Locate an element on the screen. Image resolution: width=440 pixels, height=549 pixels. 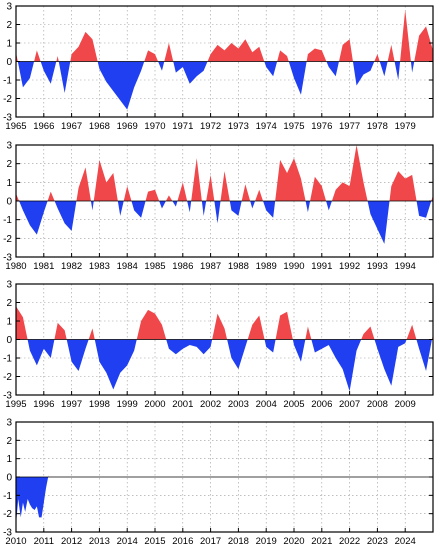
x-tick-label: 1983 is located at coordinates (99, 266).